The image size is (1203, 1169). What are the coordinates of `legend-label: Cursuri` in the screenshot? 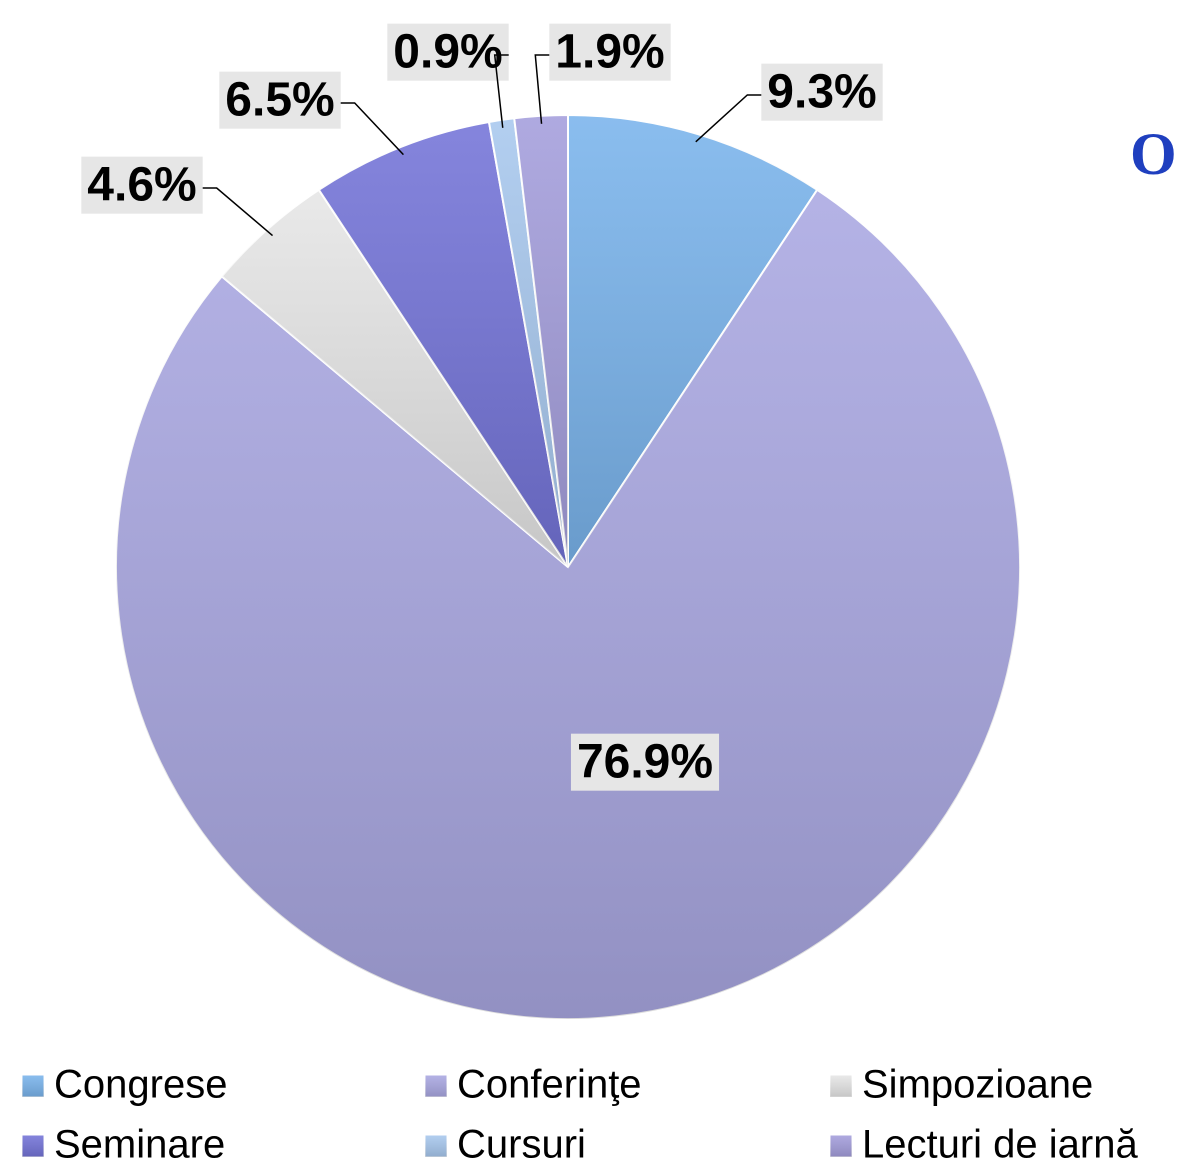 It's located at (521, 1145).